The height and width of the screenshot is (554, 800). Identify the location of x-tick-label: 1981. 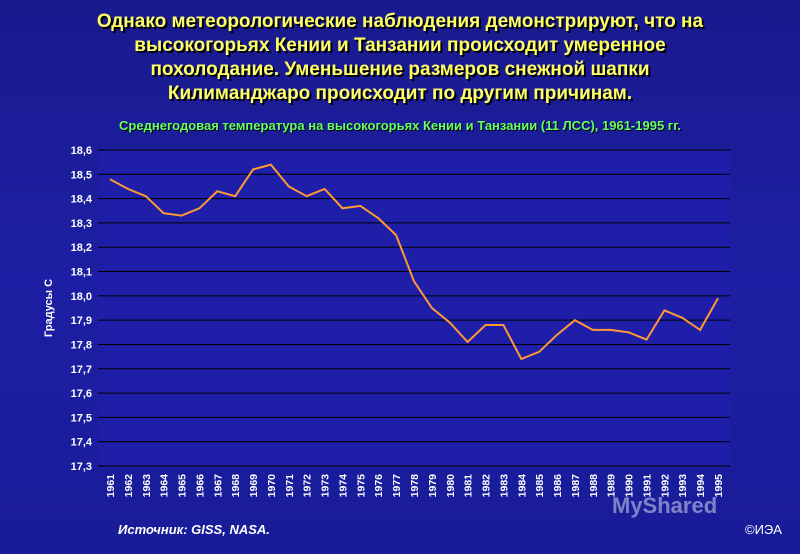
(469, 486).